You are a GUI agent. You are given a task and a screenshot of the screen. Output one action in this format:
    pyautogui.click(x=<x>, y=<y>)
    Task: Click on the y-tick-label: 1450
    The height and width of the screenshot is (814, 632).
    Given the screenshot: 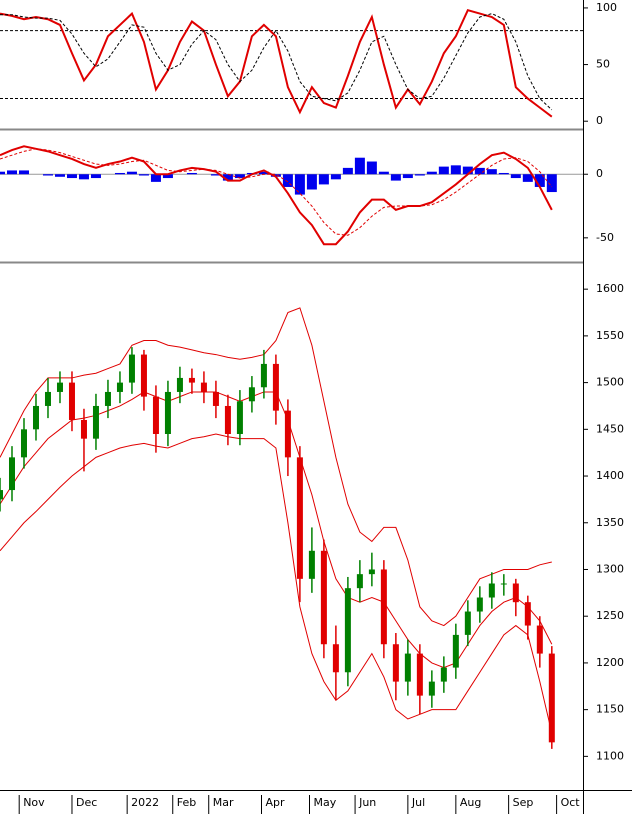 What is the action you would take?
    pyautogui.click(x=610, y=428)
    